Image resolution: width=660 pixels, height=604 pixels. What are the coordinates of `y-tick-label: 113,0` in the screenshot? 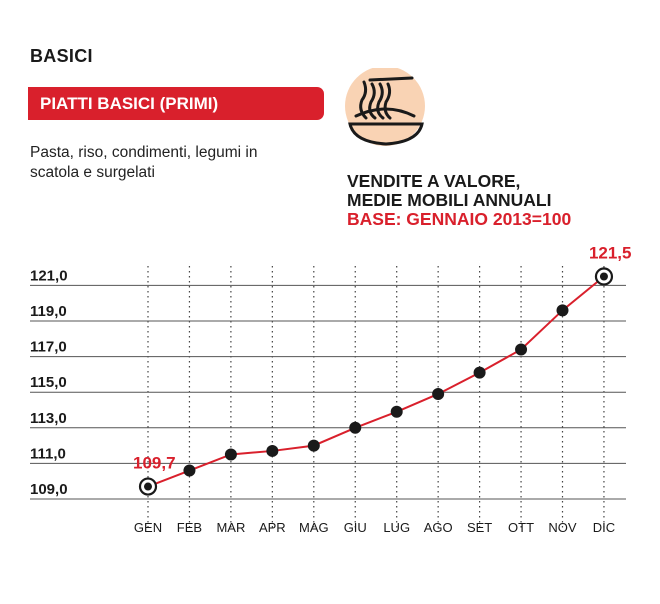 It's located at (48, 418).